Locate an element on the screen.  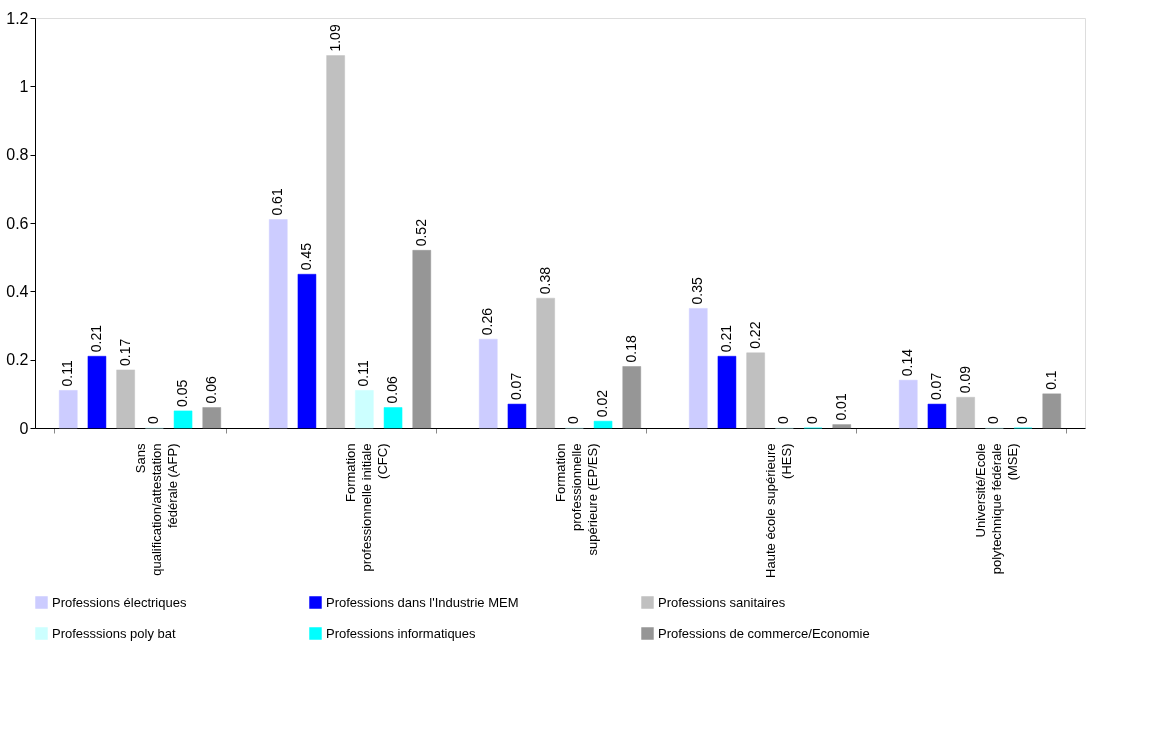
x-tick-label: Formation professionnelle supérieure (EP/ES) is located at coordinates (576, 499).